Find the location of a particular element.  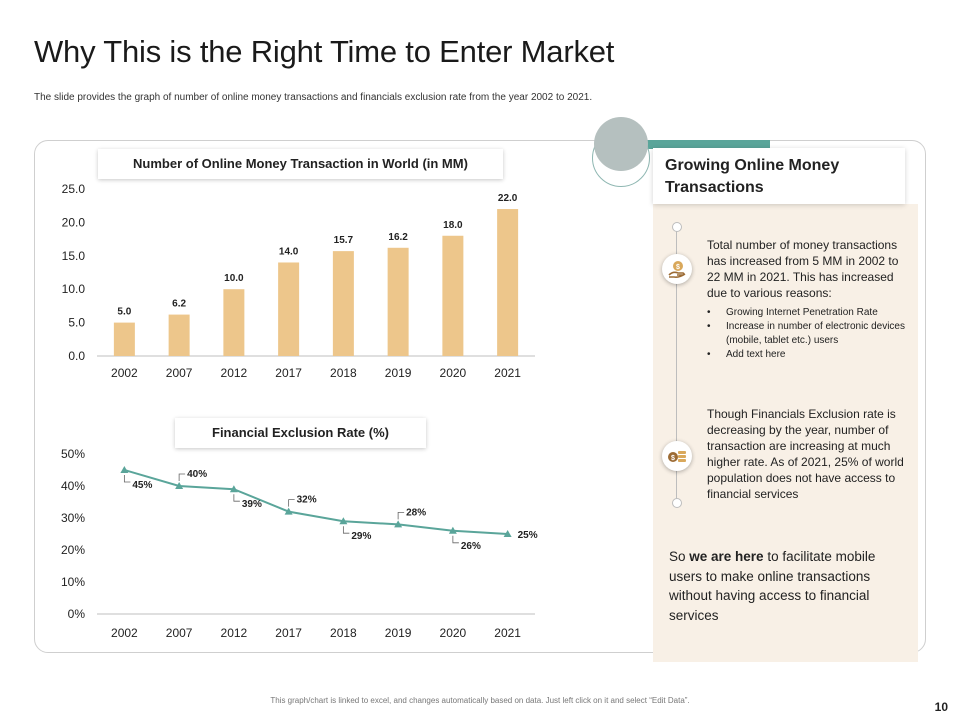

right-panel-heading: Growing Online Money Transactions is located at coordinates (779, 176).